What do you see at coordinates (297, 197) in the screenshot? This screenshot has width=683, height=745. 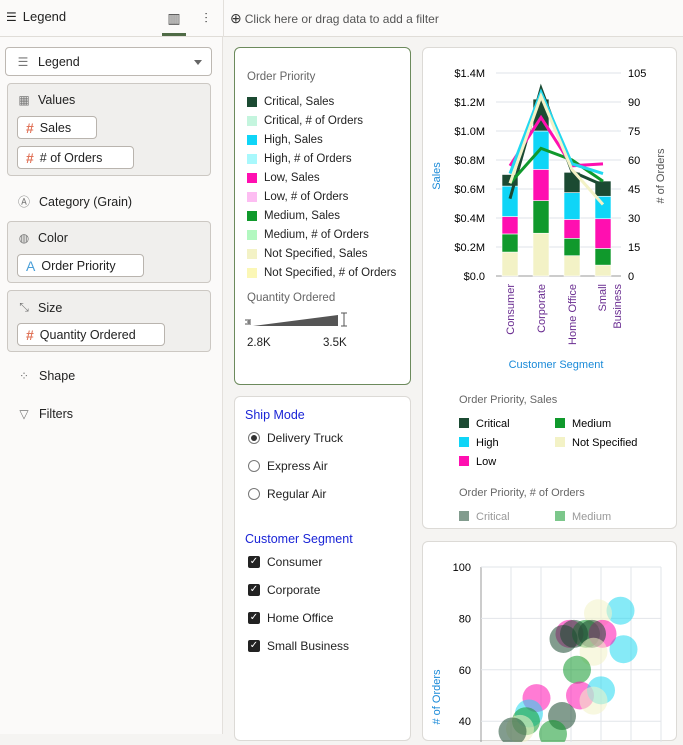 I see `legend-item: Low, # of Orders` at bounding box center [297, 197].